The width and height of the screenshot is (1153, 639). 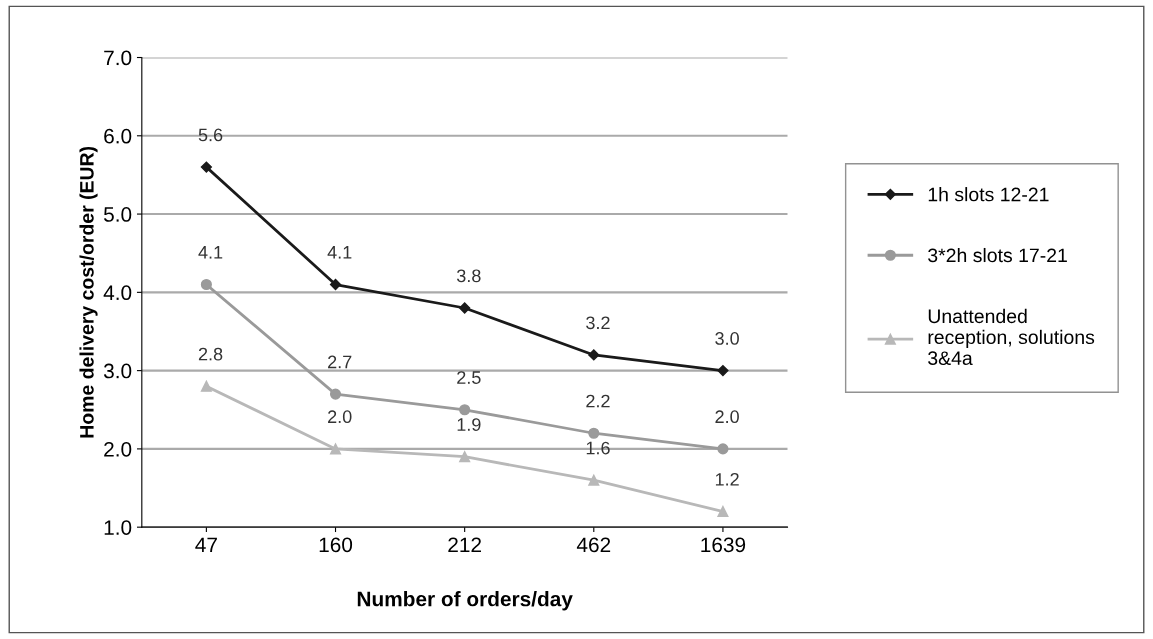 I want to click on x-tick-label: 160, so click(x=336, y=545).